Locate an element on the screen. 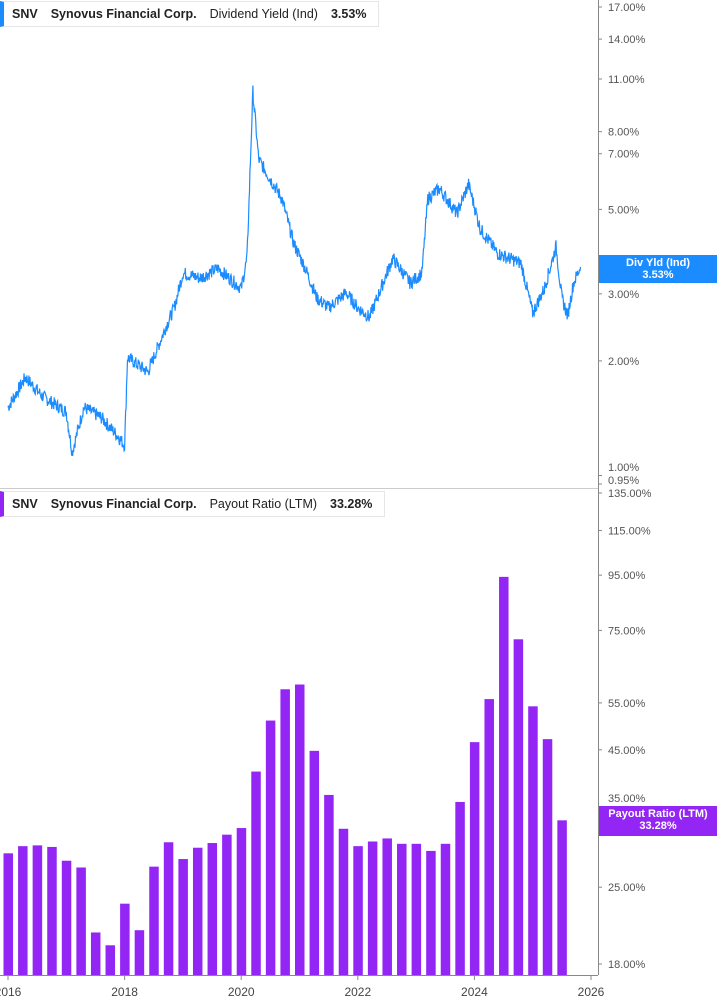  tag-value: 3.53% is located at coordinates (658, 275).